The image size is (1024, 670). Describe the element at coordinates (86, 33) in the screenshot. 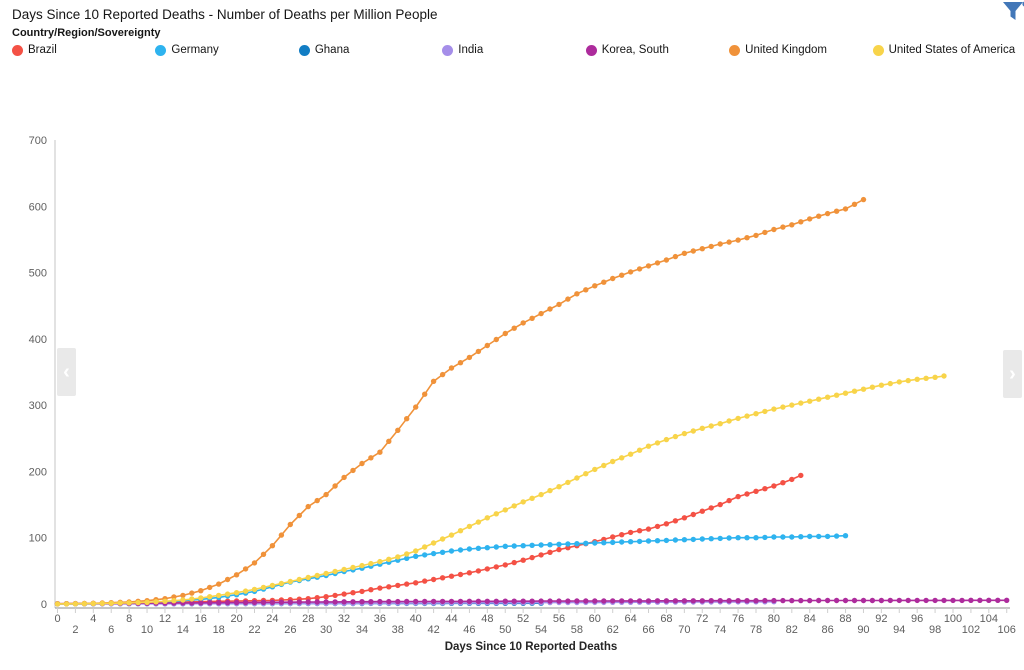

I see `legend-title: Country/Region/Sovereignty` at that location.